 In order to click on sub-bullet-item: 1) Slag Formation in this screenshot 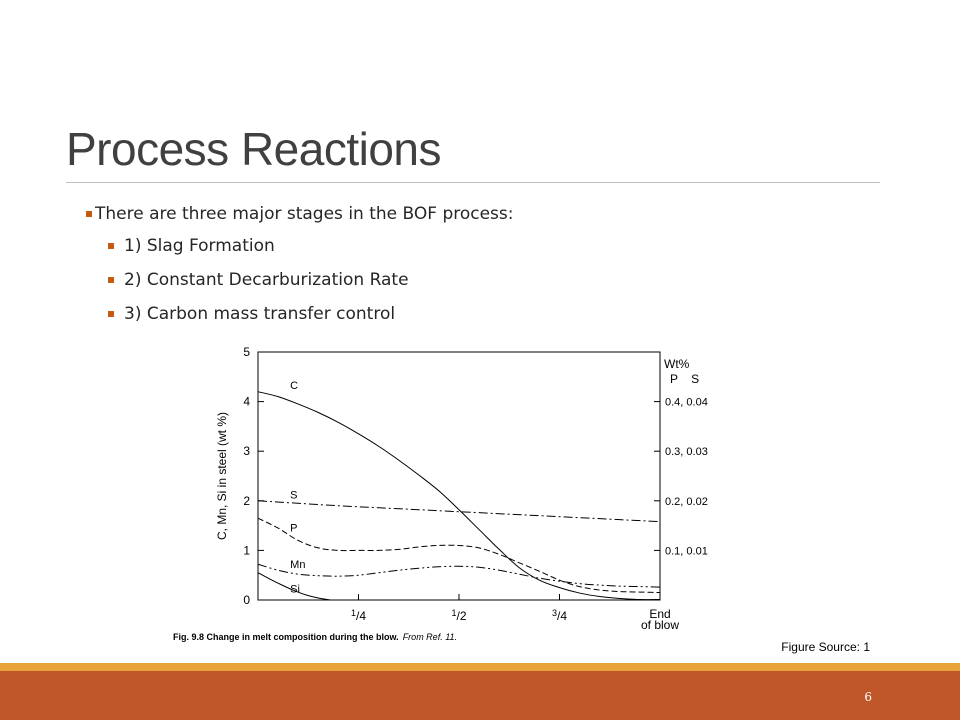, I will do `click(311, 246)`.